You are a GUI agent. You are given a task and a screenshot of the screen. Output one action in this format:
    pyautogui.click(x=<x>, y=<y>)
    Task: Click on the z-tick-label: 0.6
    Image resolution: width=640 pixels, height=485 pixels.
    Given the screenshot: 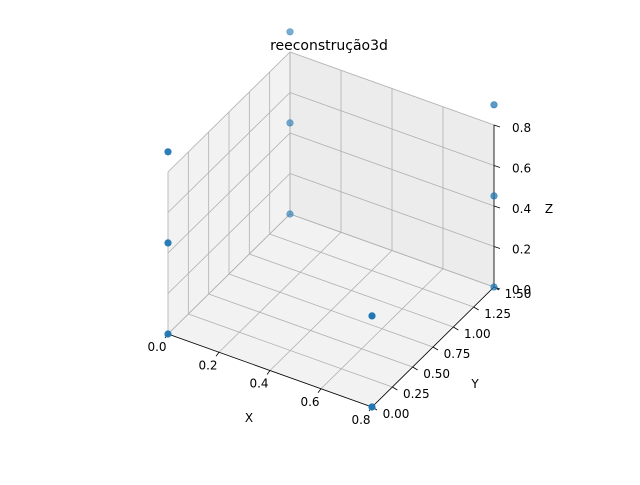 What is the action you would take?
    pyautogui.click(x=521, y=169)
    